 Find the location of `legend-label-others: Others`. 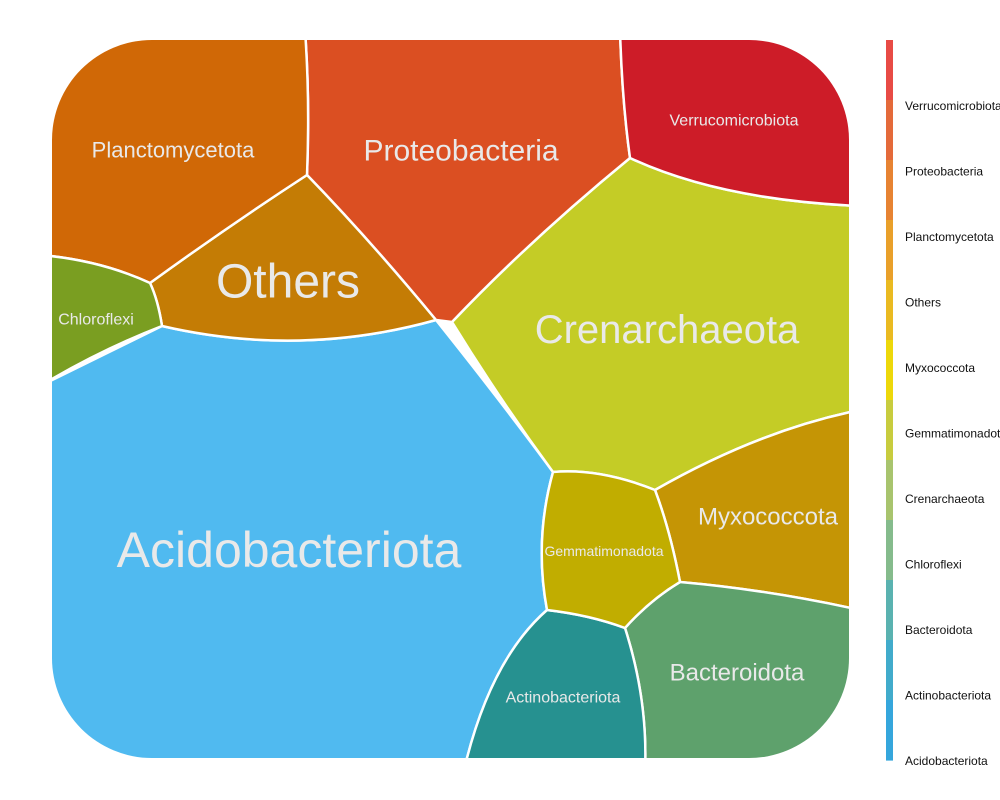

legend-label-others: Others is located at coordinates (923, 303).